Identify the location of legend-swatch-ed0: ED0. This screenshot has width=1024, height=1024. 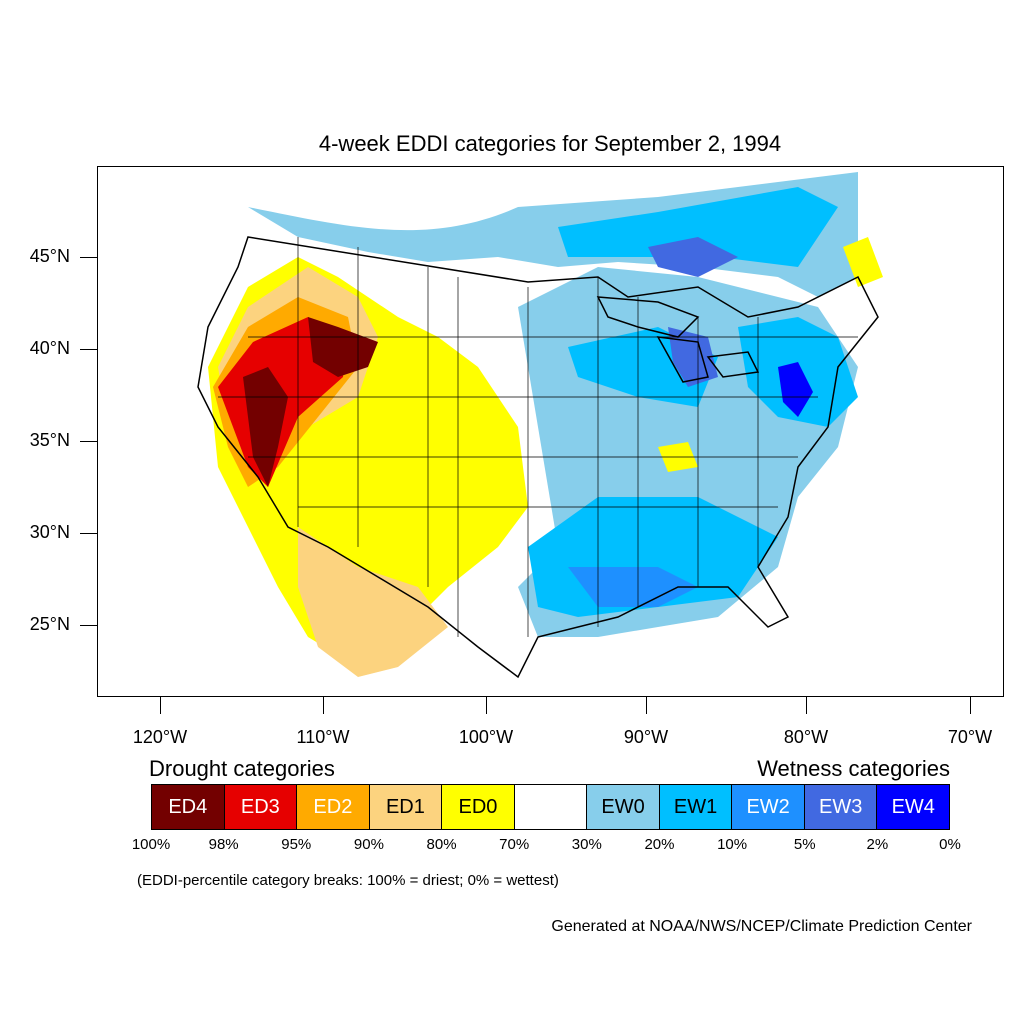
(478, 807).